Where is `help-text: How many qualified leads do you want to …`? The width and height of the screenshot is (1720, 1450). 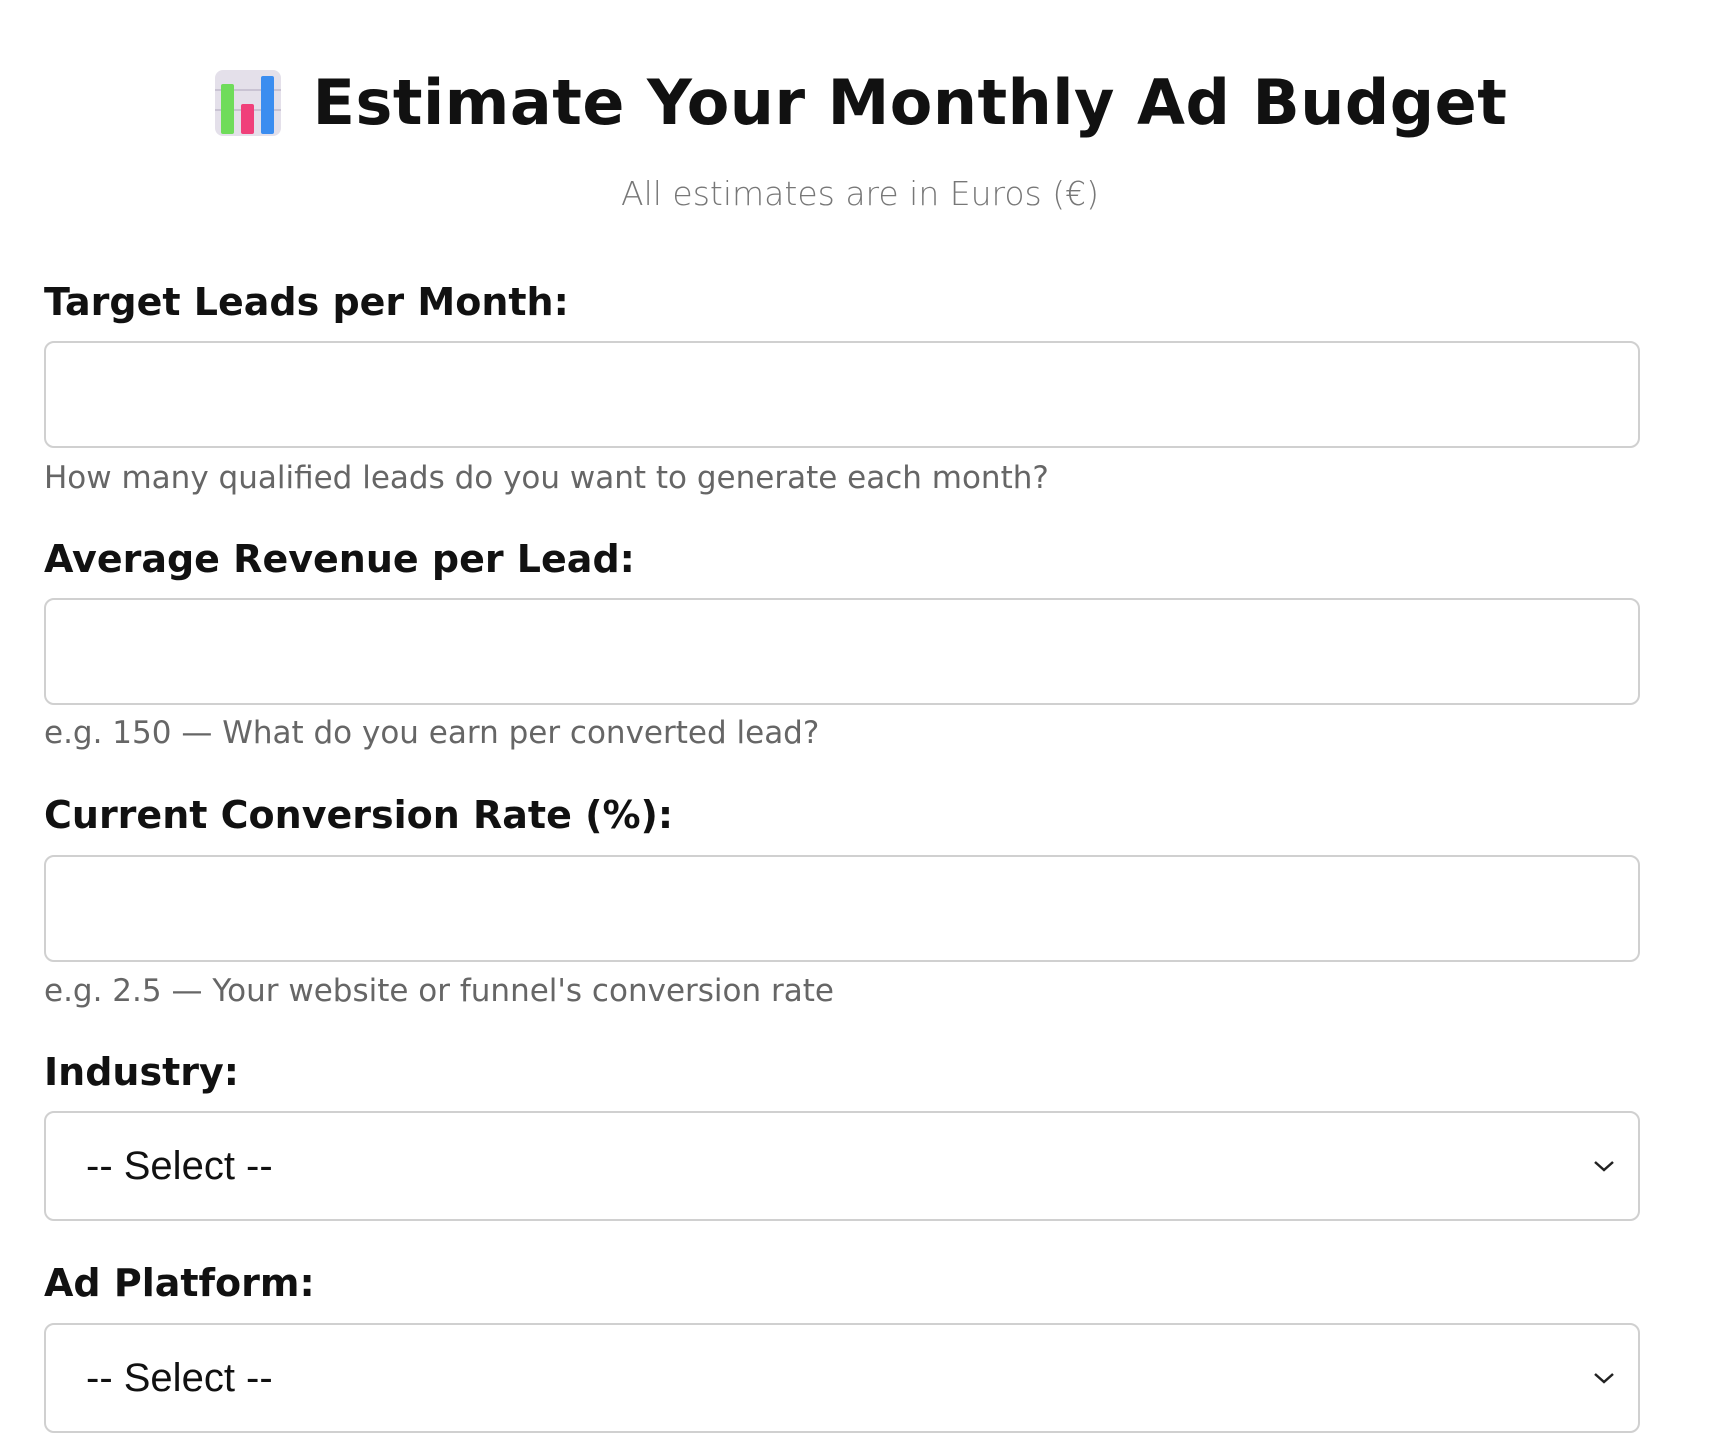
help-text: How many qualified leads do you want to … is located at coordinates (546, 478).